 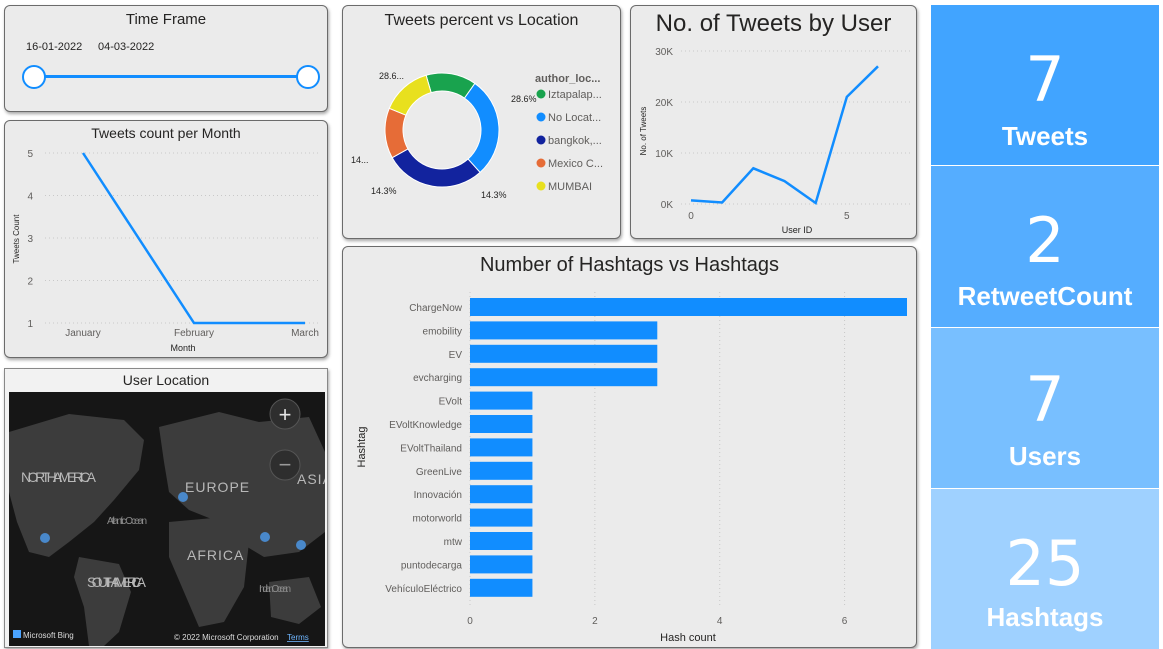 I want to click on y-tick-label: evcharging, so click(x=437, y=378).